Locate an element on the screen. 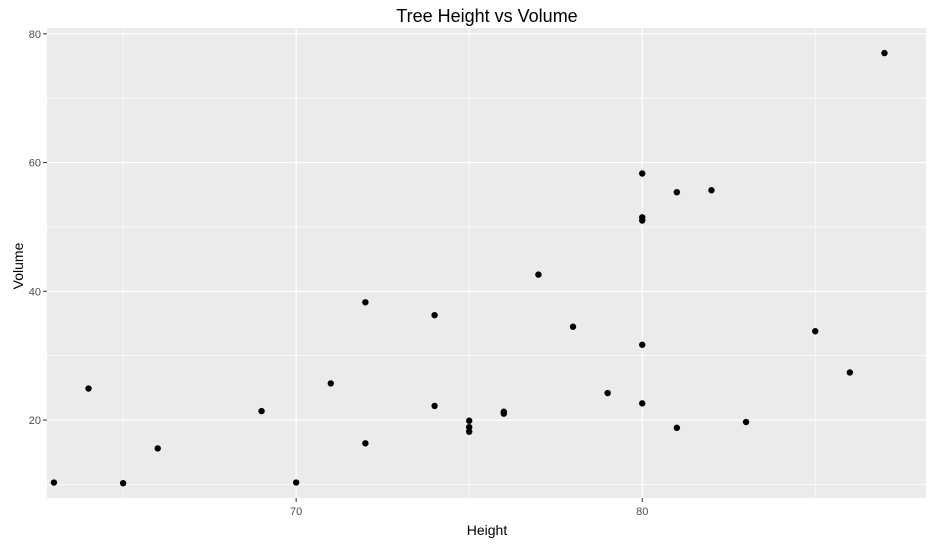 This screenshot has width=934, height=545. y-tick-label: 80 is located at coordinates (35, 35).